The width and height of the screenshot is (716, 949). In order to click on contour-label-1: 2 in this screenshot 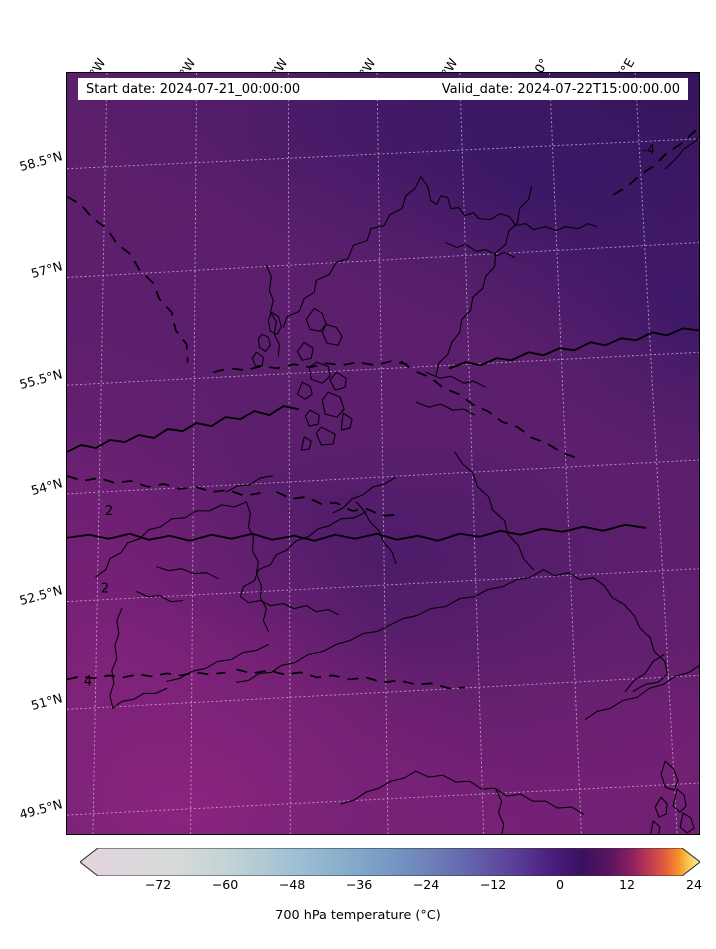, I will do `click(105, 589)`.